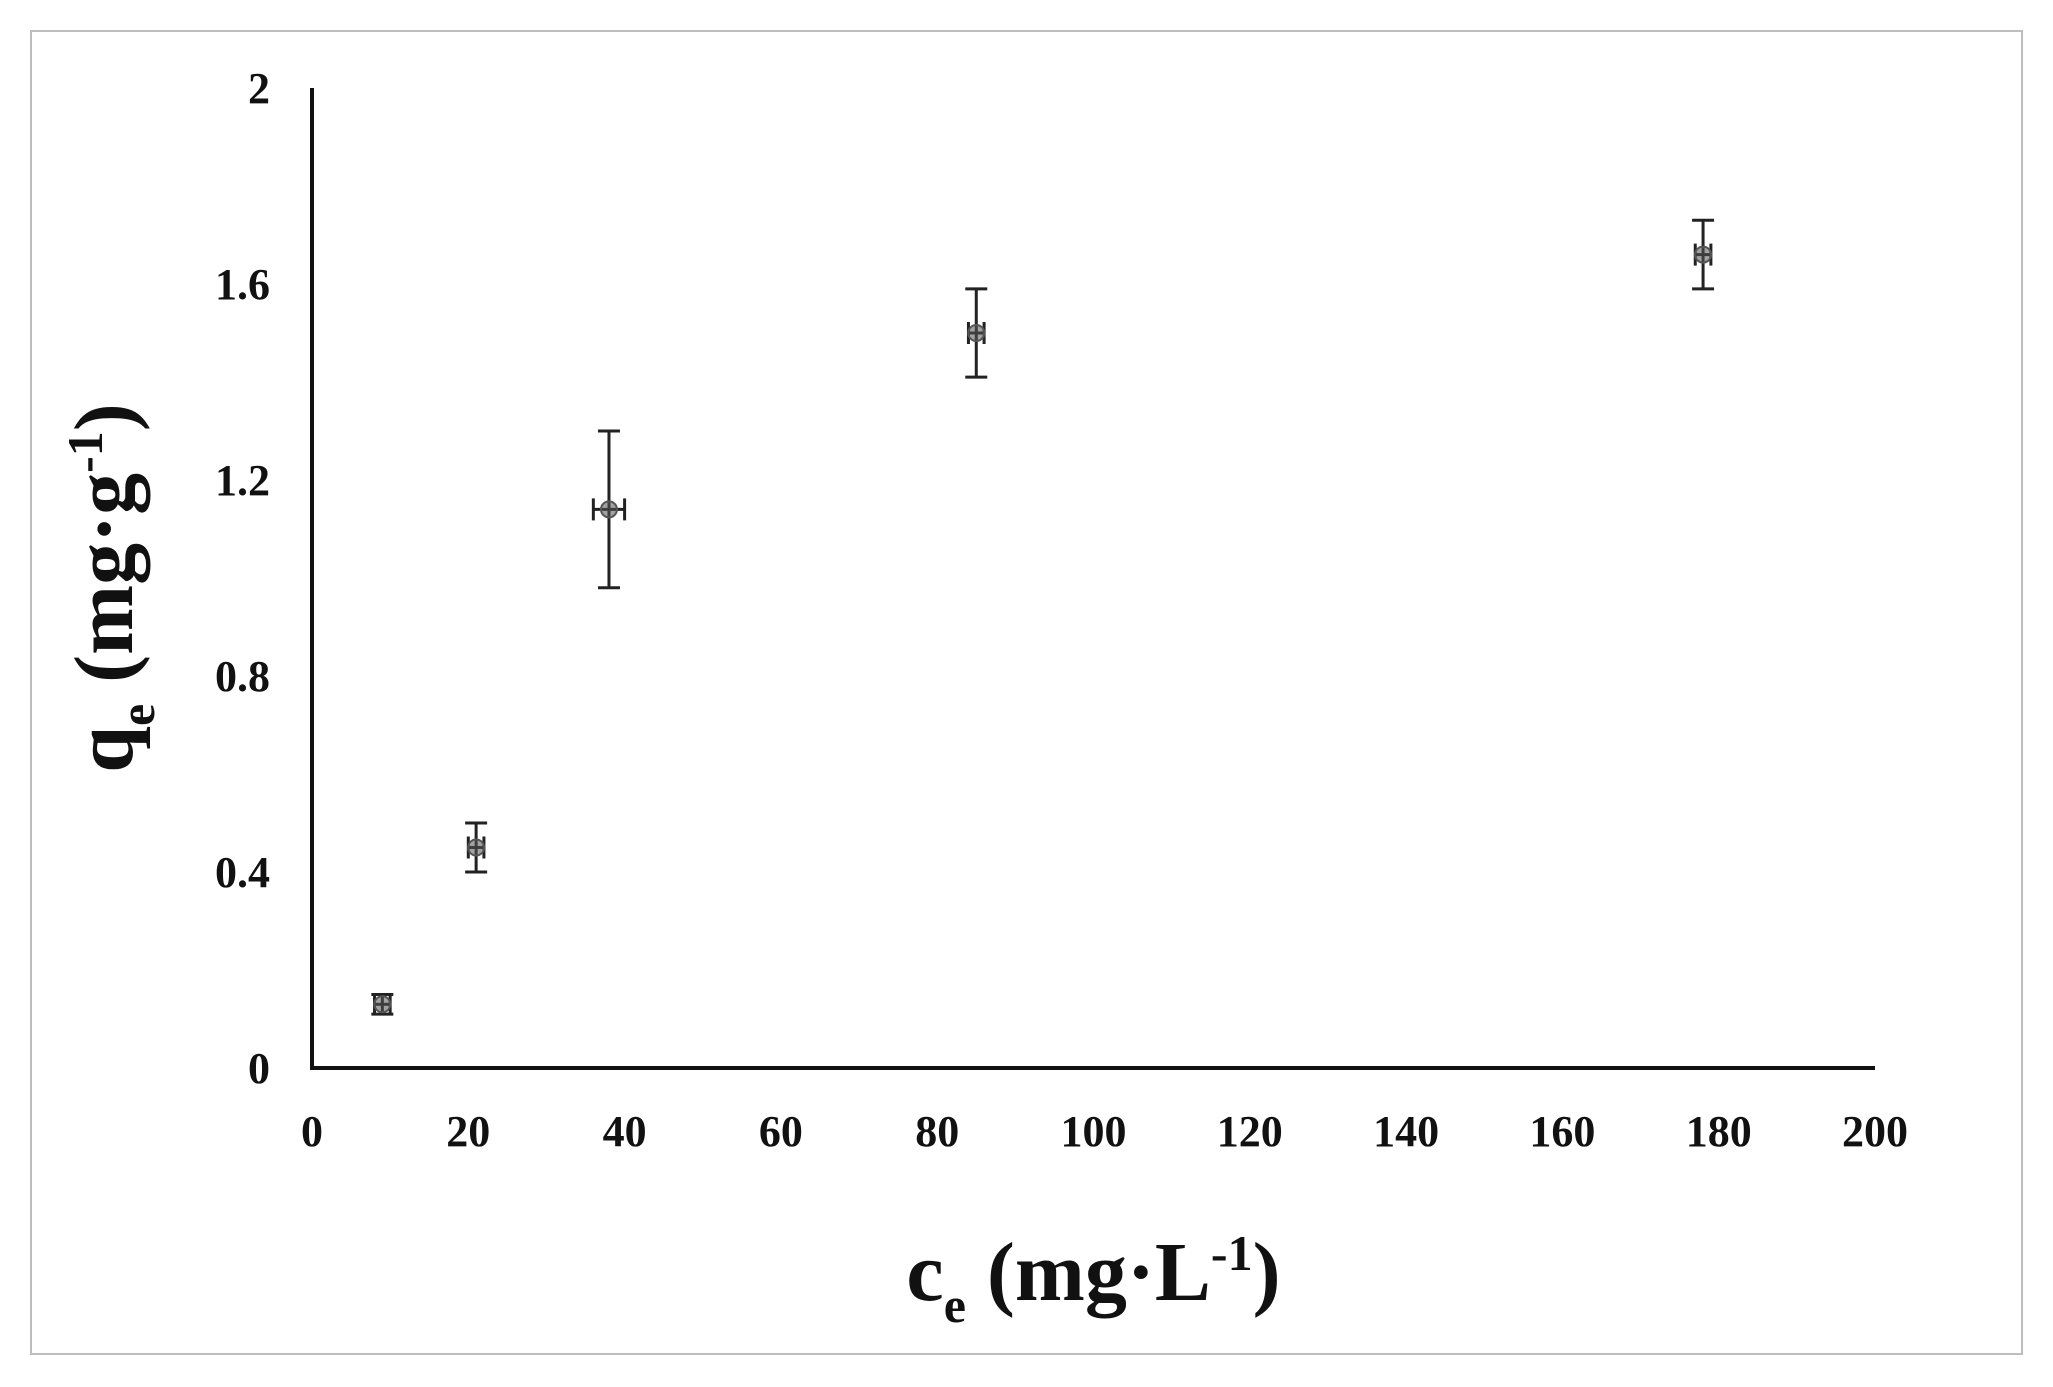 This screenshot has width=2053, height=1387. I want to click on y-tick-label: 0, so click(259, 1068).